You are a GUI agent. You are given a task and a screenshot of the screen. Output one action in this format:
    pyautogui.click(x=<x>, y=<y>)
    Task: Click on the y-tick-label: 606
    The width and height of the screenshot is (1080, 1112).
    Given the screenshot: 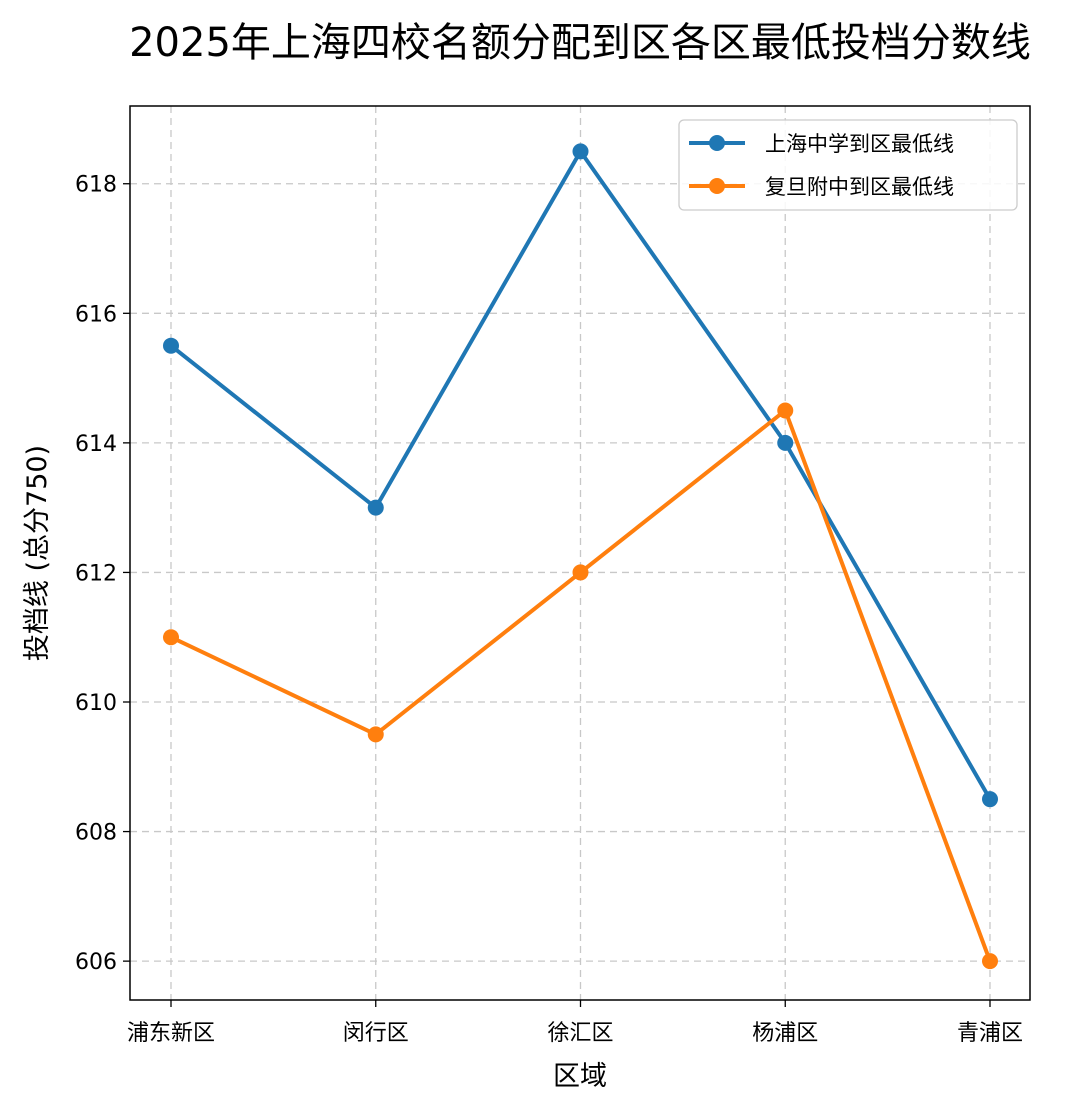 What is the action you would take?
    pyautogui.click(x=96, y=962)
    